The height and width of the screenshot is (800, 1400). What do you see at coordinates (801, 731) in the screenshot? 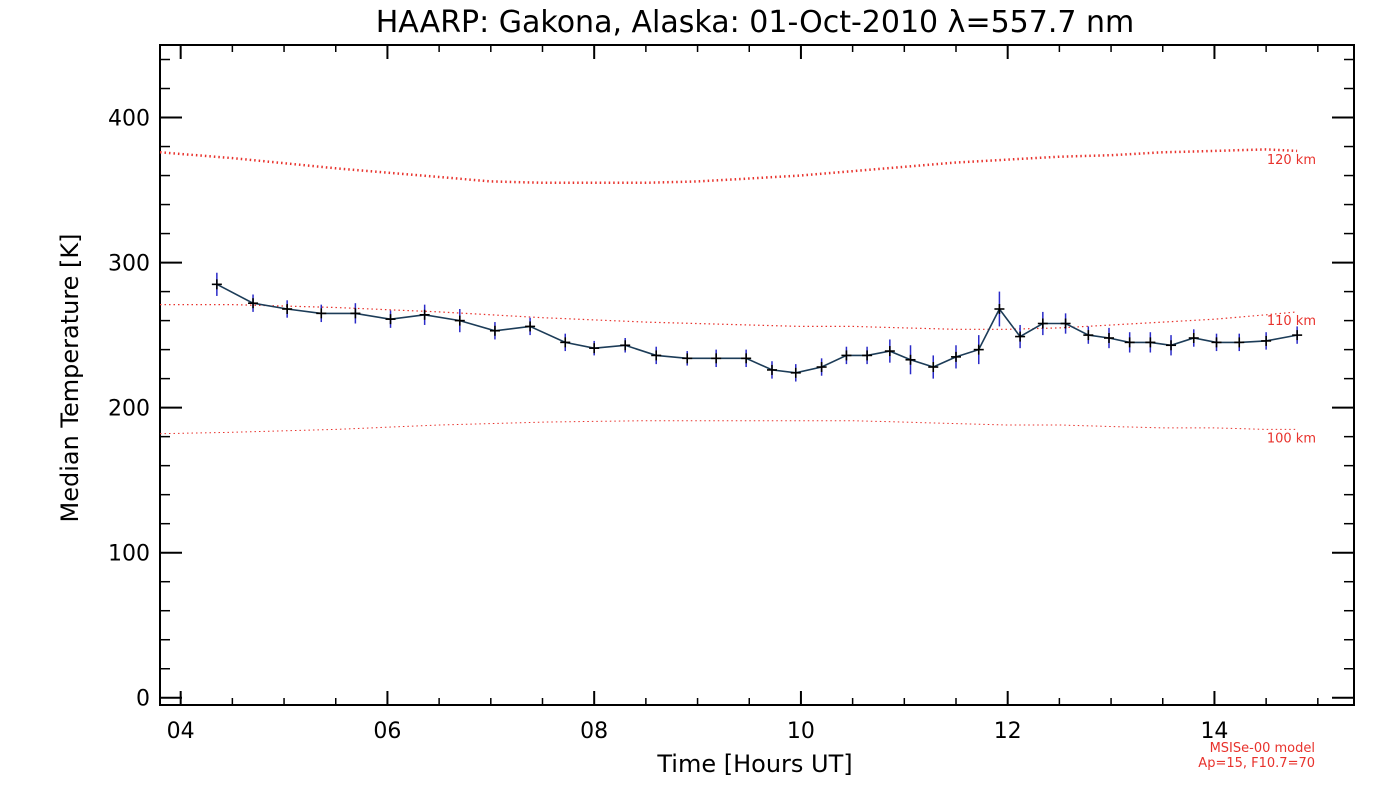
I see `x-tick-label: 10` at bounding box center [801, 731].